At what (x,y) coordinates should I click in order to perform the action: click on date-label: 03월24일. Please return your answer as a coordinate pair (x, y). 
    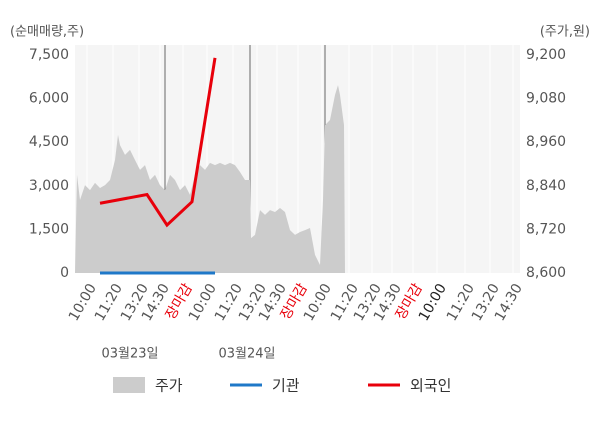
    Looking at the image, I should click on (246, 354).